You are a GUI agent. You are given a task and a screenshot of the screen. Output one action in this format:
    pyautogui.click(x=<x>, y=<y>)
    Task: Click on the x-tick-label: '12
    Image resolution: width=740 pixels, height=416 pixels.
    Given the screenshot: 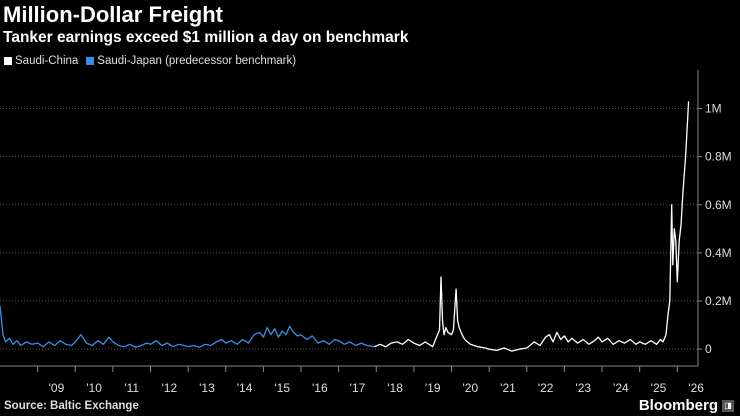 What is the action you would take?
    pyautogui.click(x=170, y=388)
    